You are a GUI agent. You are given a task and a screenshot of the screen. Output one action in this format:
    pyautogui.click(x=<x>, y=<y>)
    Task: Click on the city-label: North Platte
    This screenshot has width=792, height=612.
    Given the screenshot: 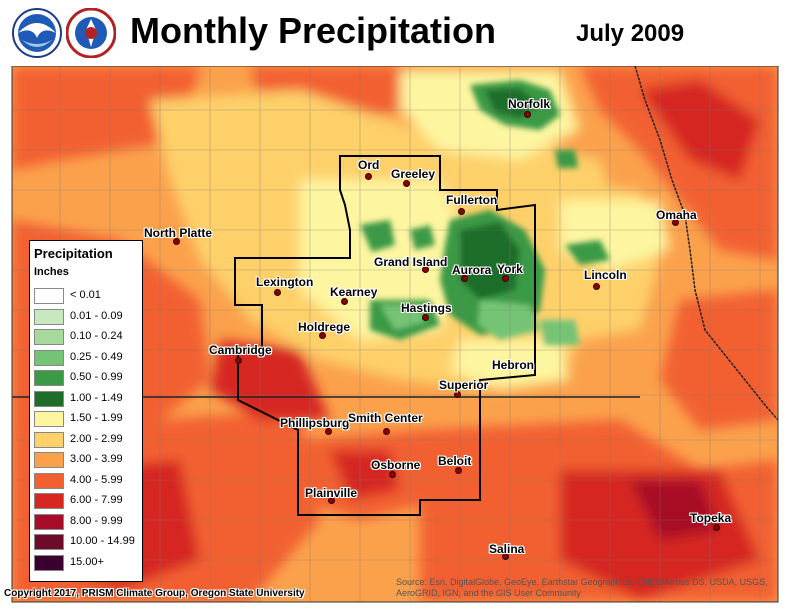 What is the action you would take?
    pyautogui.click(x=178, y=233)
    